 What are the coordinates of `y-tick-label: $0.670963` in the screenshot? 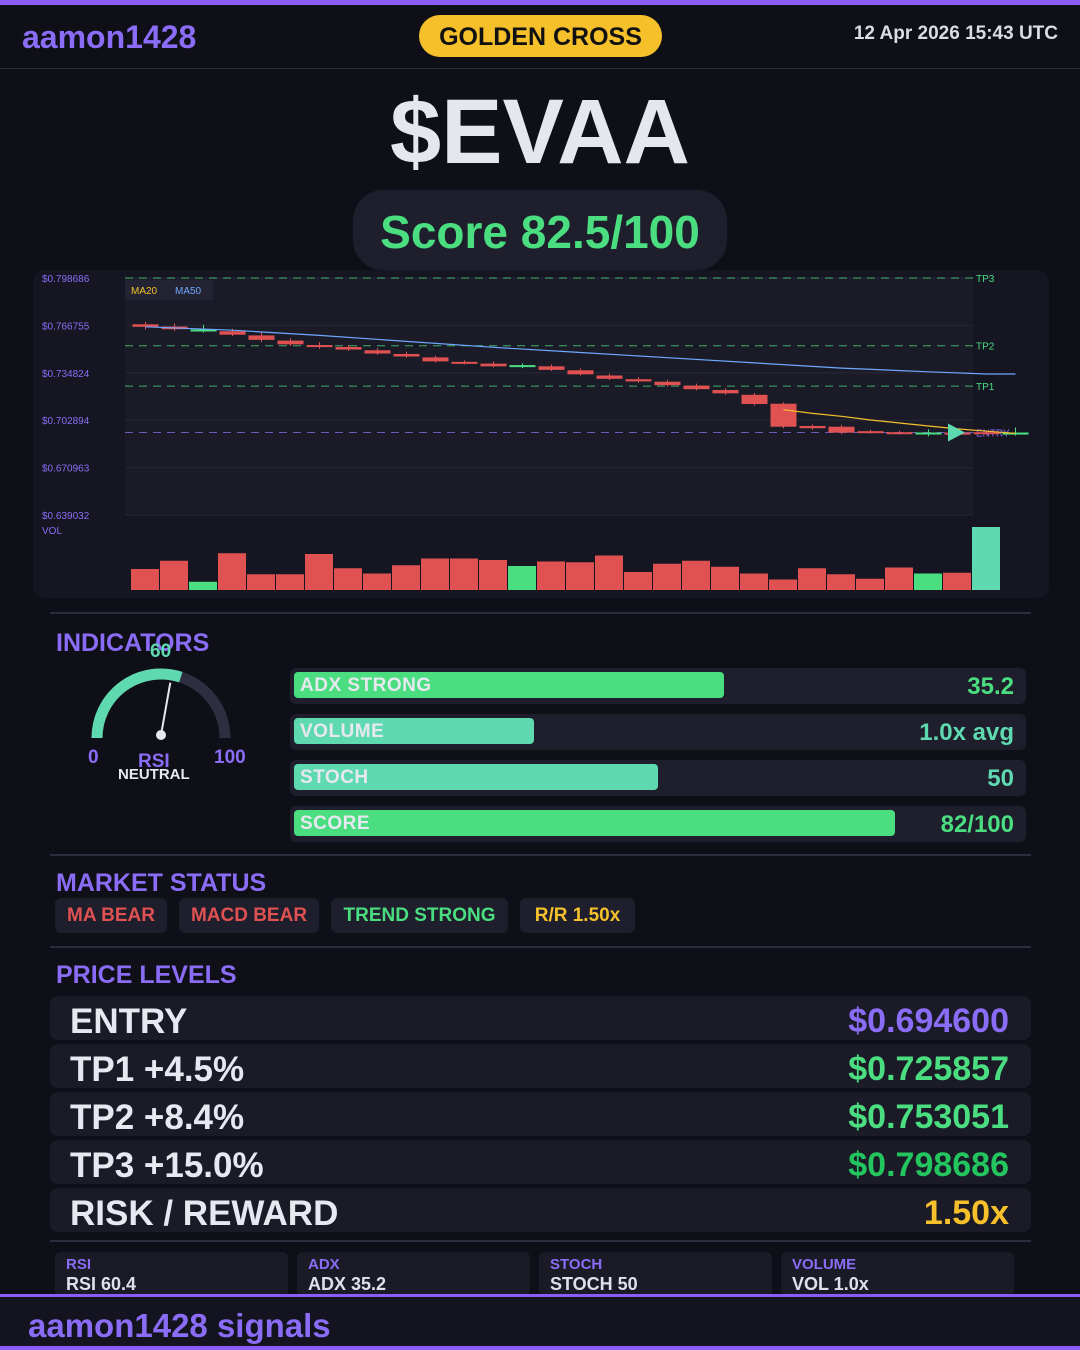 It's located at (66, 469).